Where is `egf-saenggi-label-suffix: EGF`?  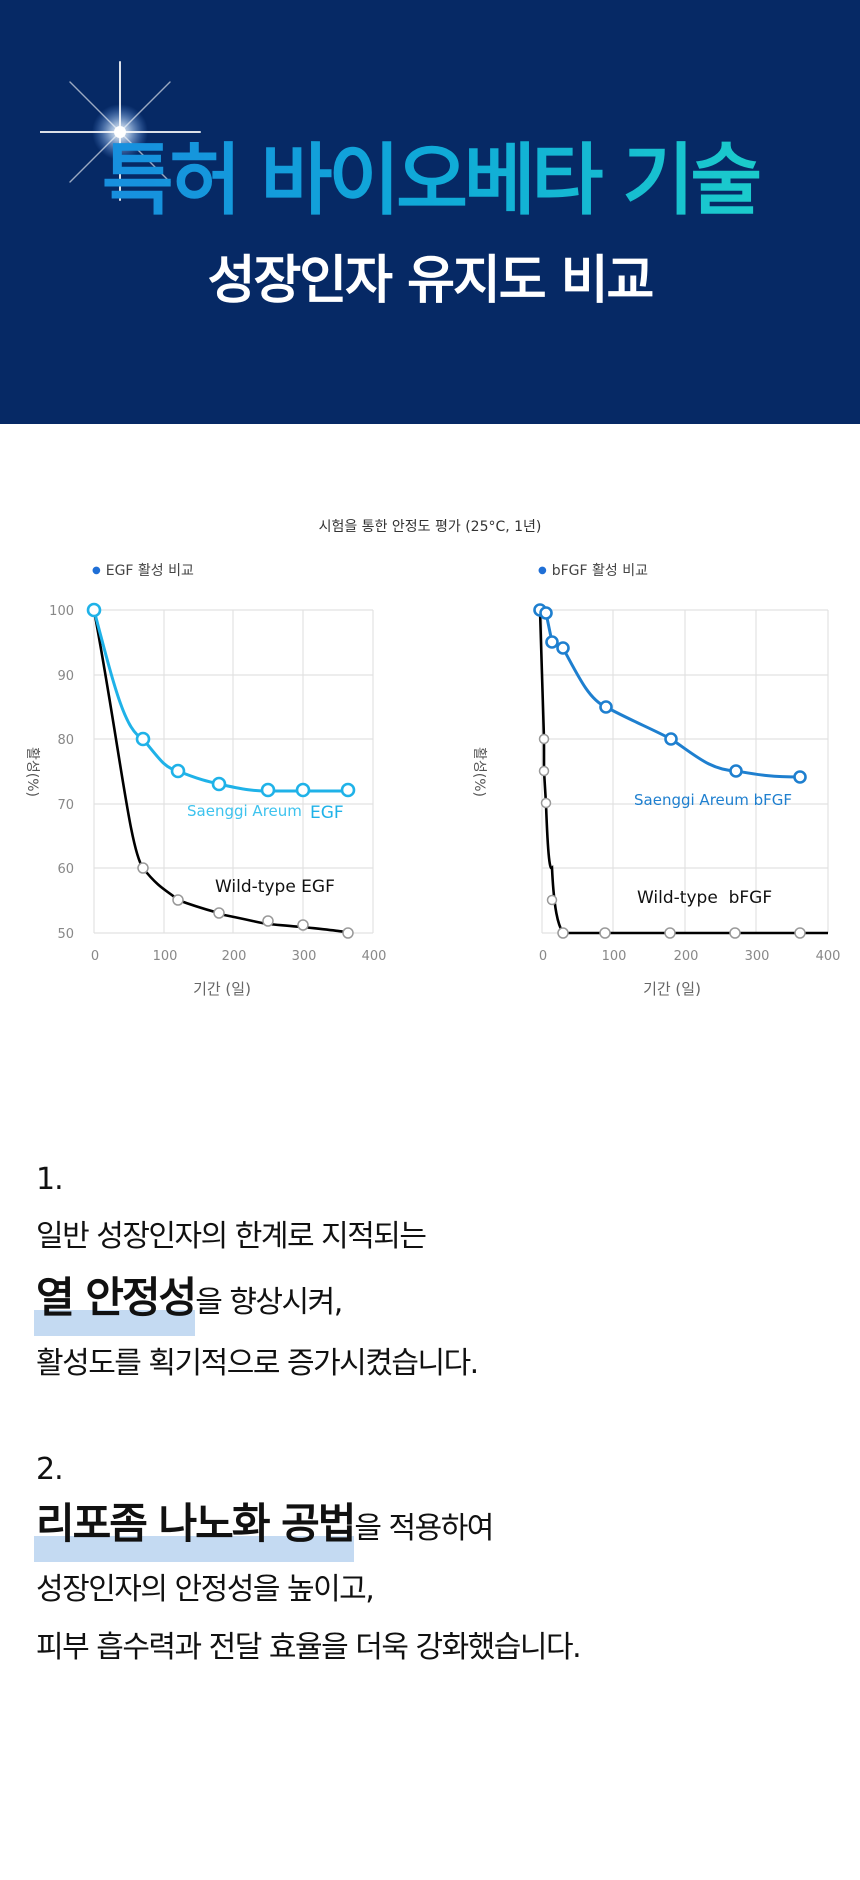 egf-saenggi-label-suffix: EGF is located at coordinates (327, 813).